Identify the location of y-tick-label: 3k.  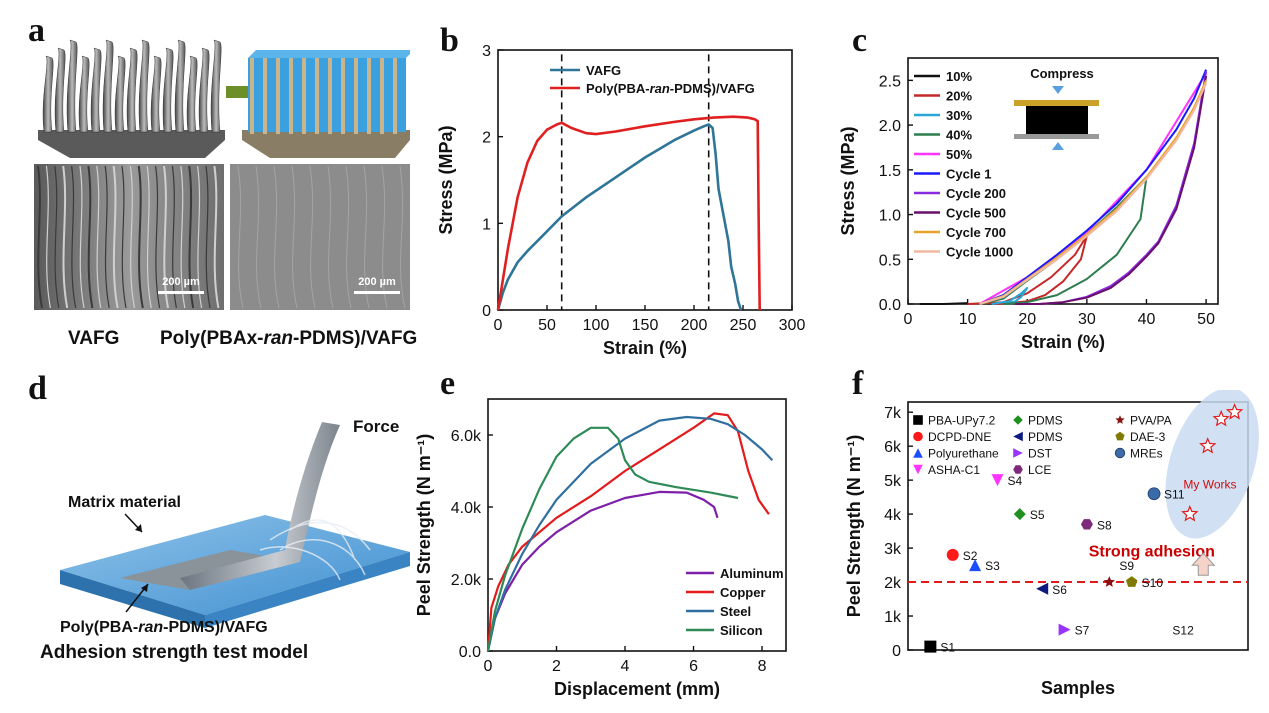
(893, 549).